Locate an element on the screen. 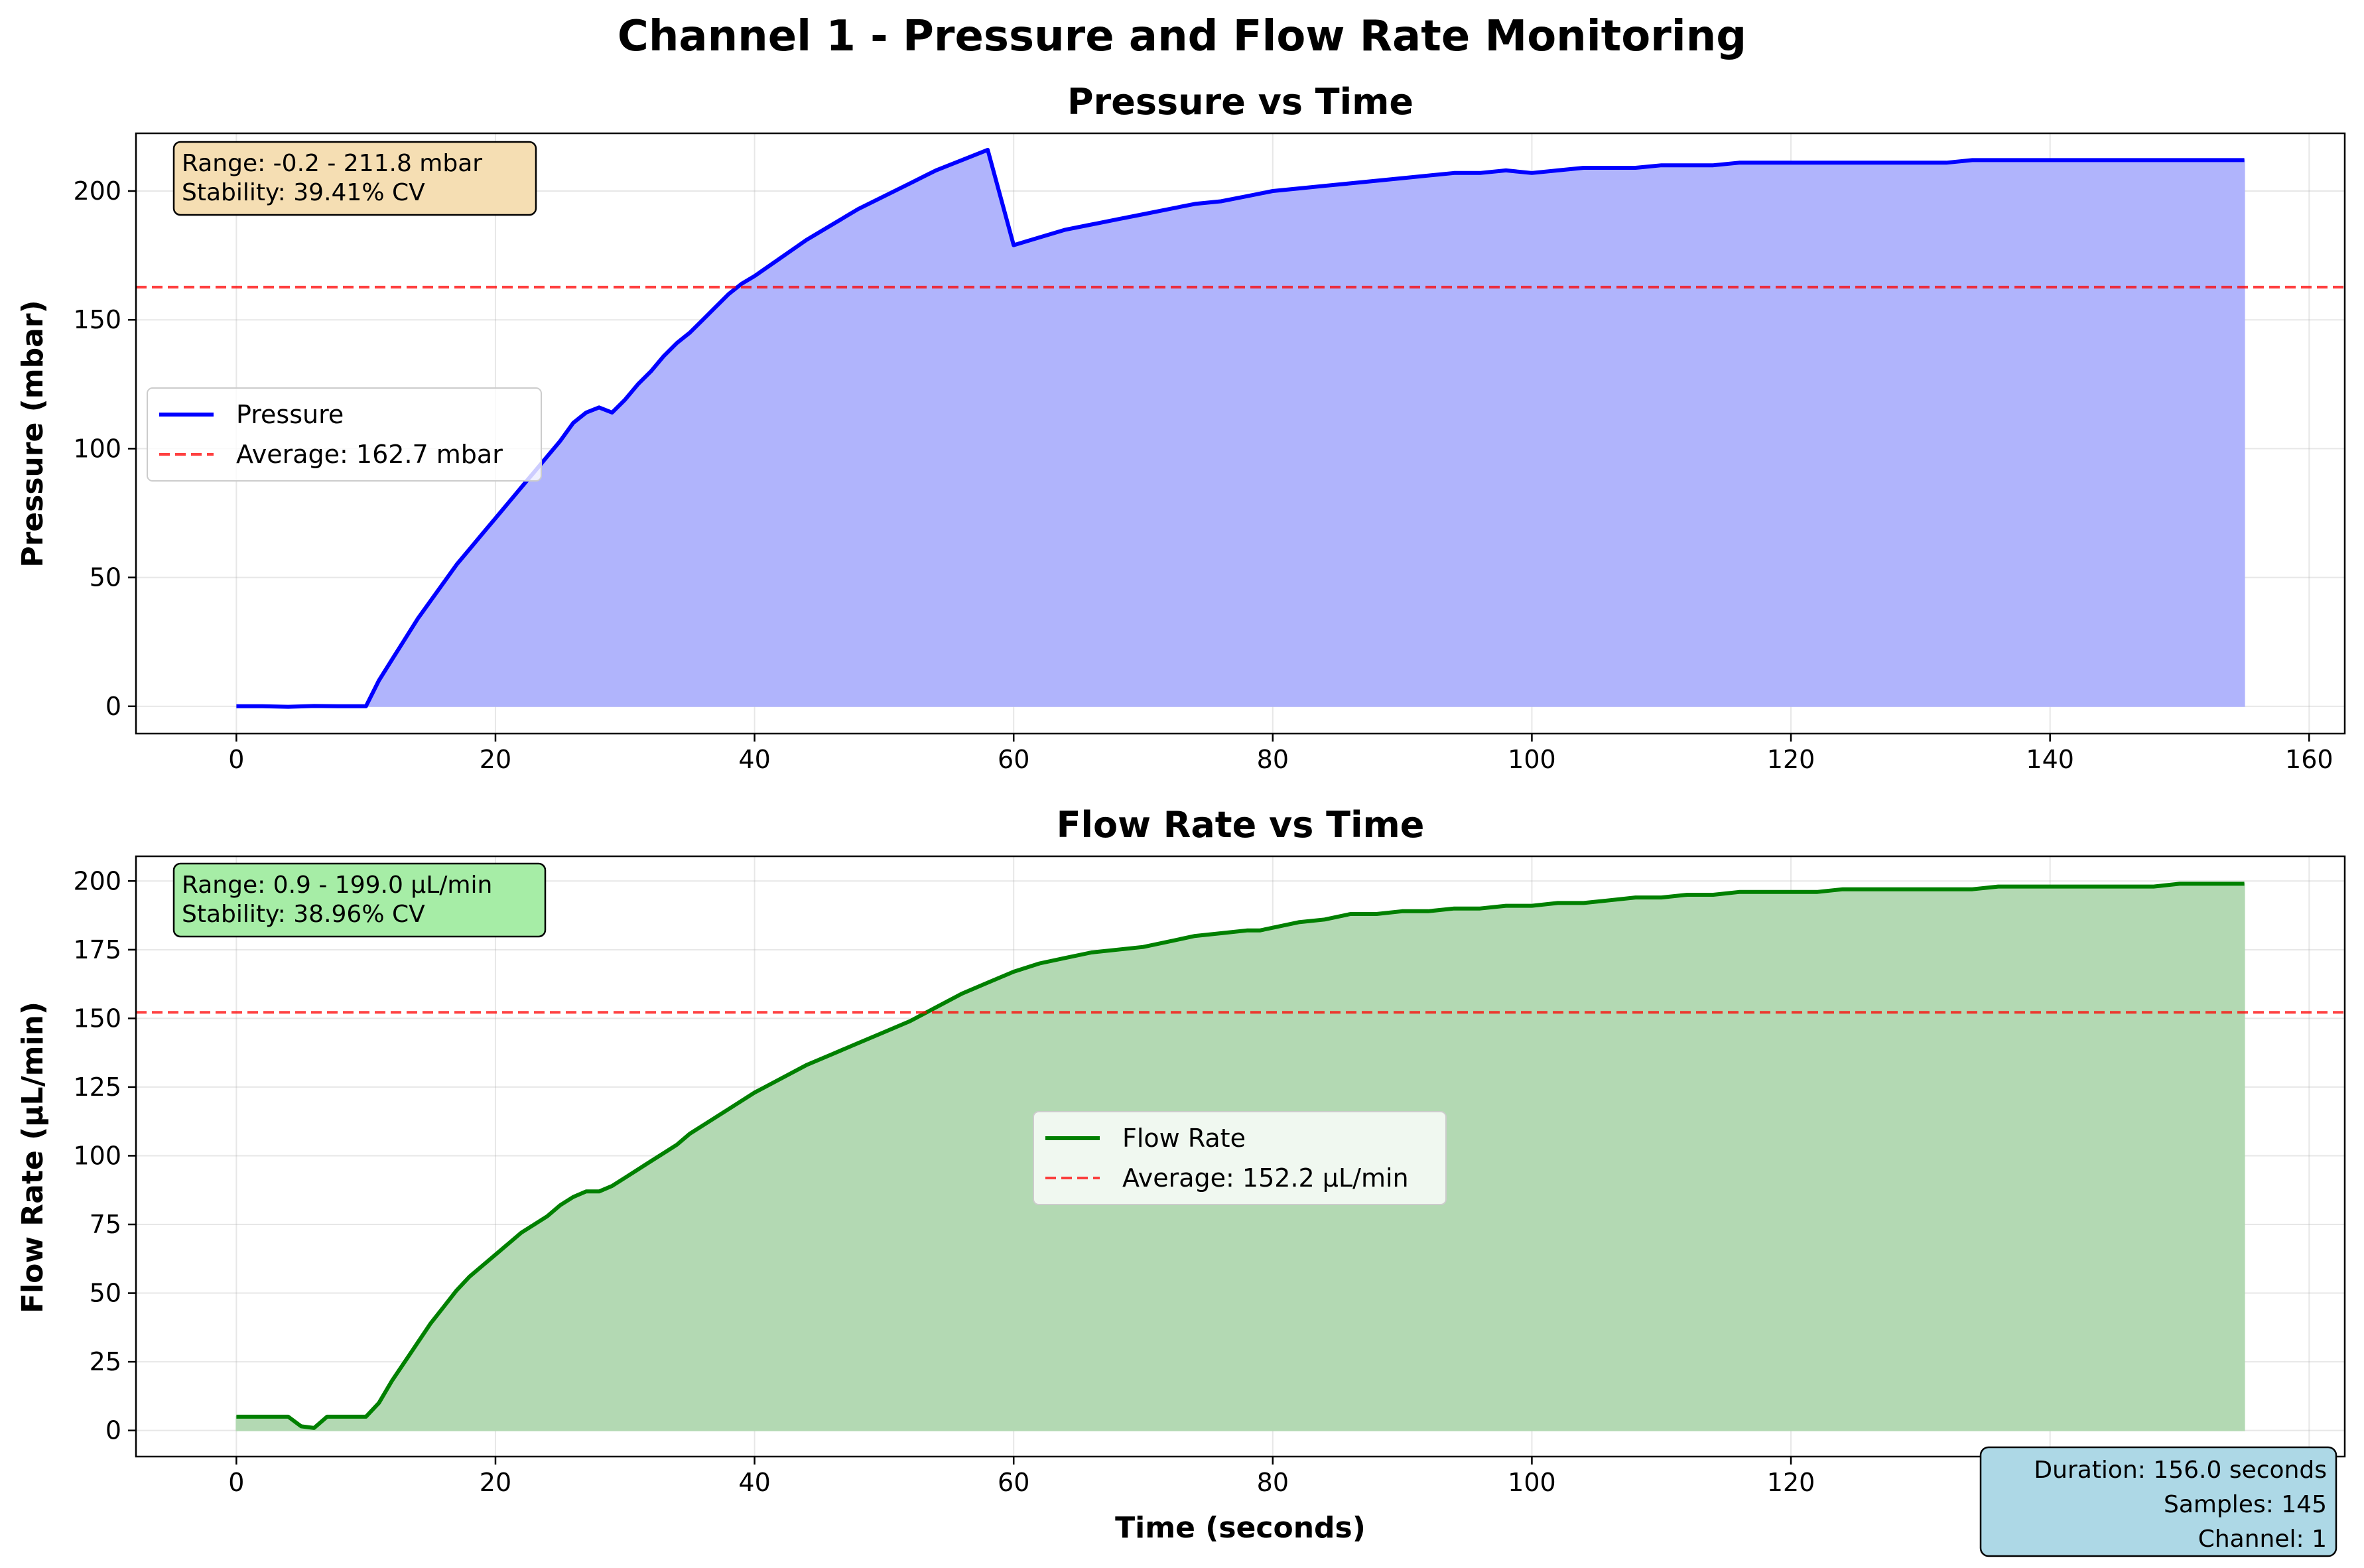  pressure-x-tick-label: 40 is located at coordinates (754, 759).